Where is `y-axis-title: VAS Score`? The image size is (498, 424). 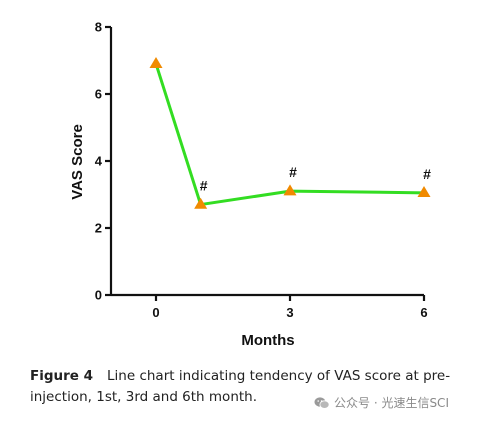 y-axis-title: VAS Score is located at coordinates (77, 162).